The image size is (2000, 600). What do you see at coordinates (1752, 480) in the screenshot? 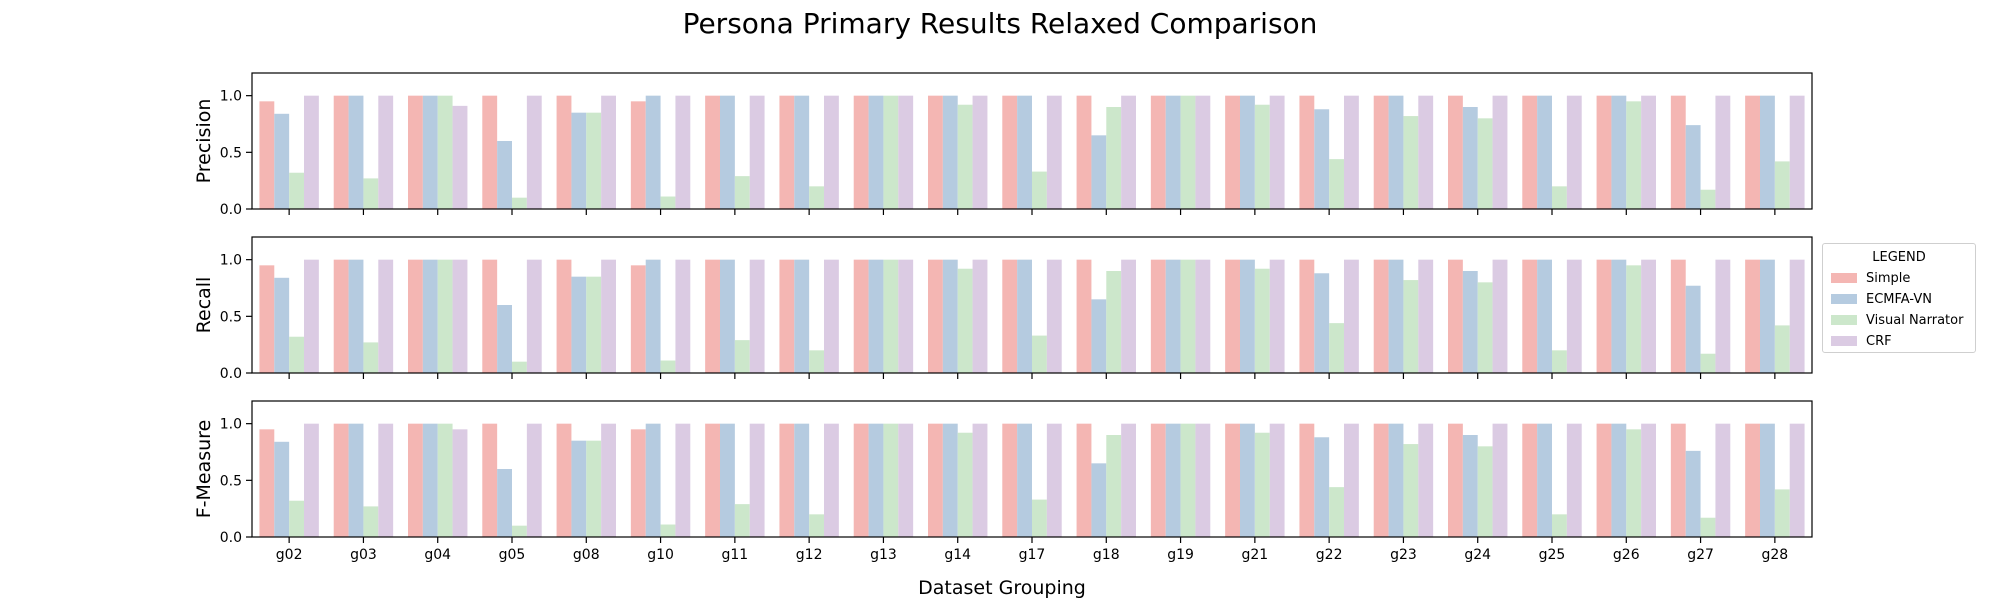
I see `bar-f-measure-simple-g28` at bounding box center [1752, 480].